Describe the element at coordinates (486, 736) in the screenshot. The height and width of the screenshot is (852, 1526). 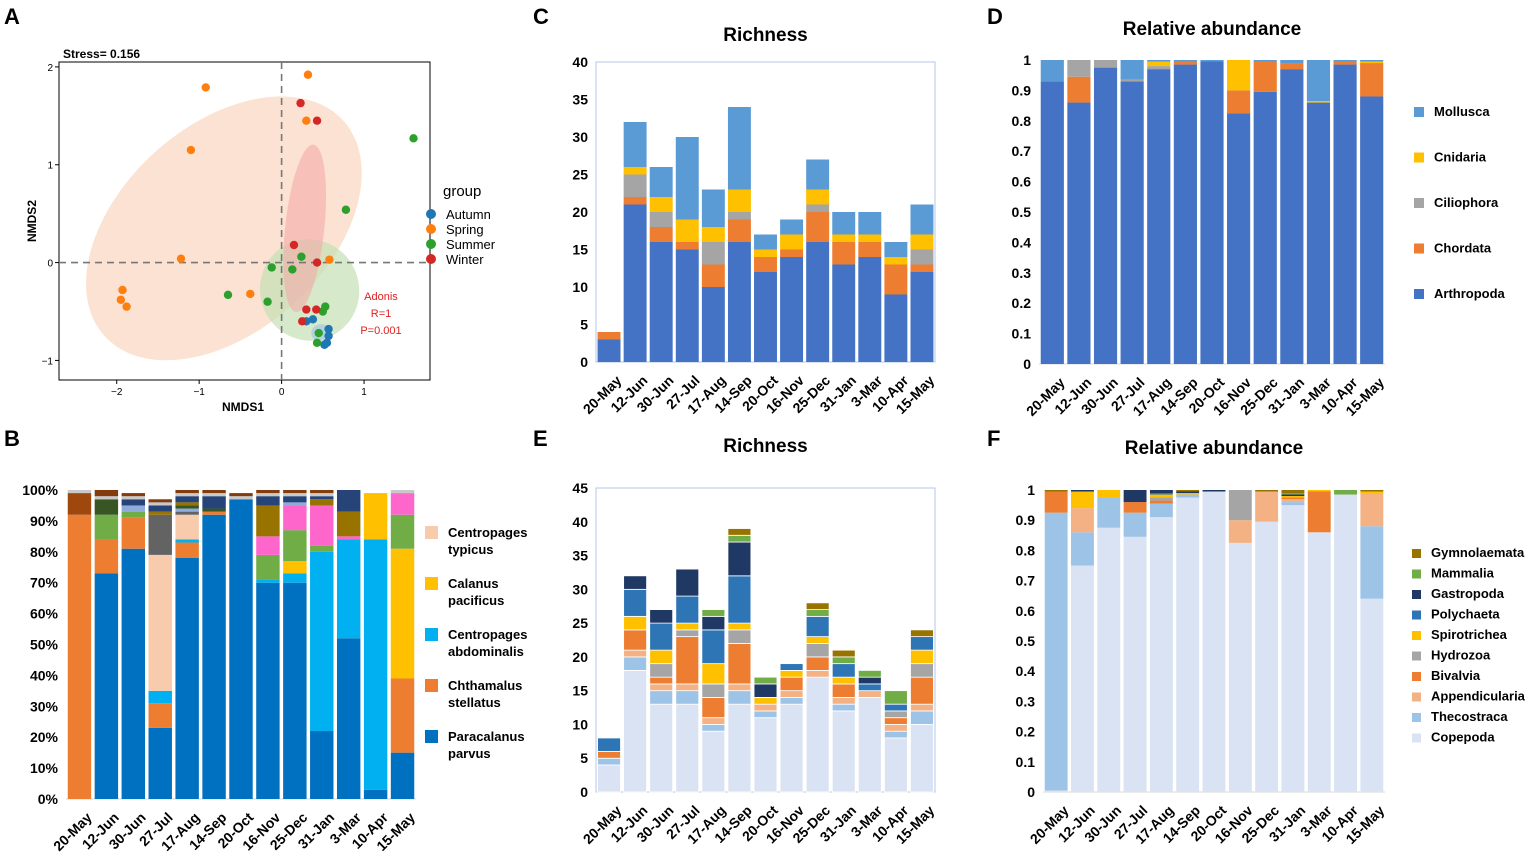
I see `legend-label: Paracalanus` at that location.